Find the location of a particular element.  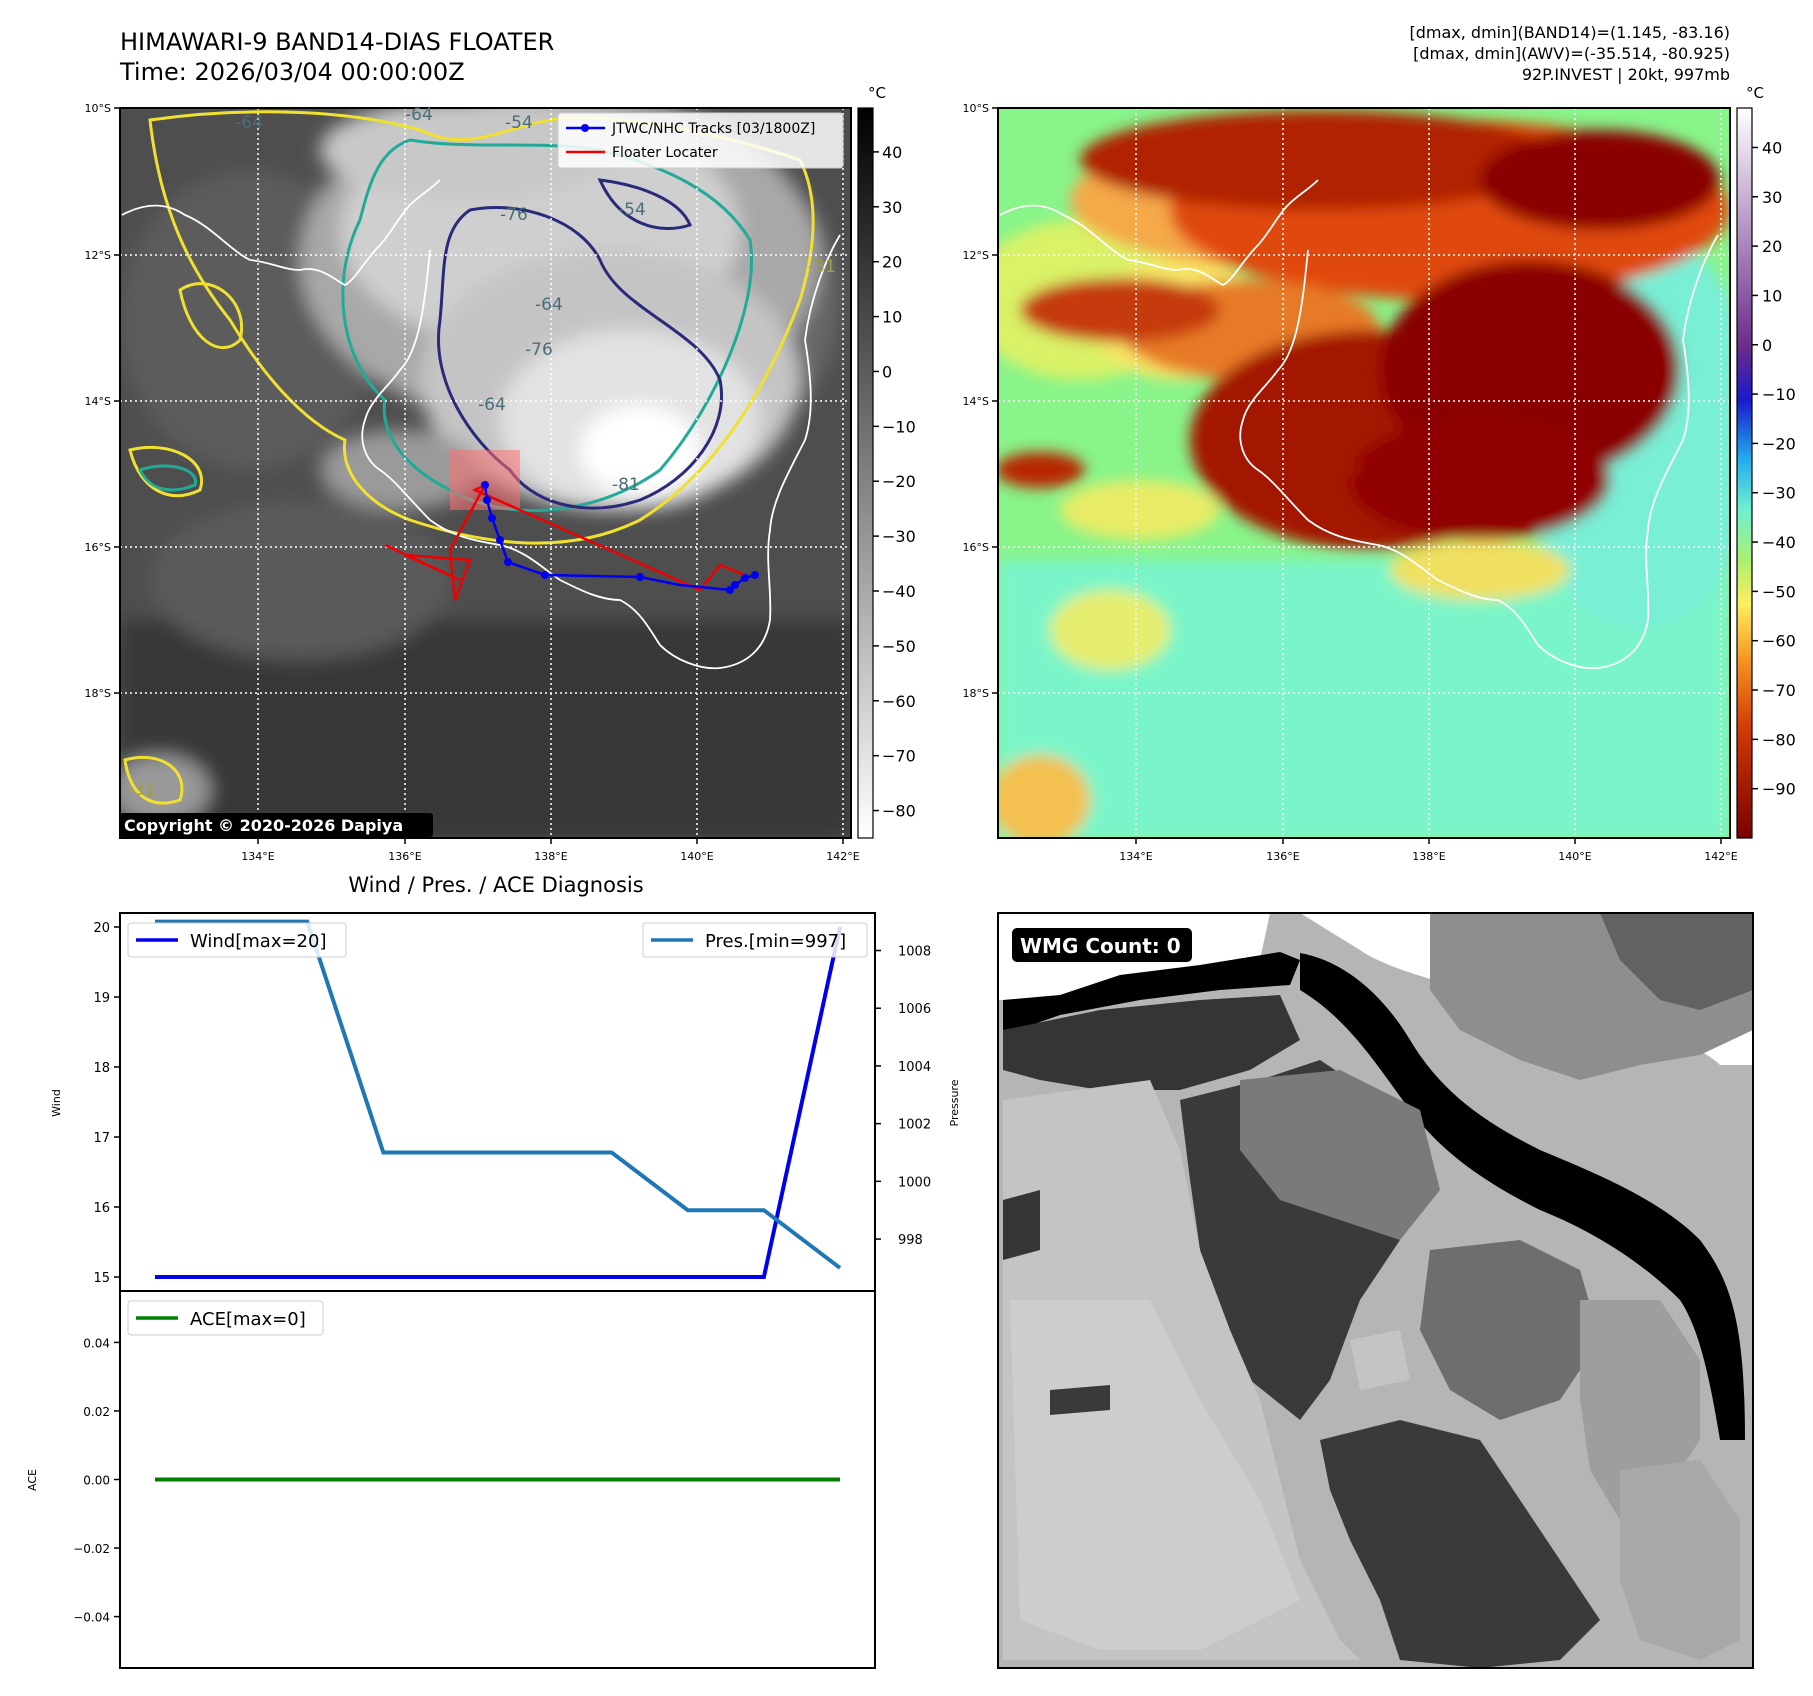

figure-time: Time: 2026/03/04 00:00:00Z is located at coordinates (292, 72).